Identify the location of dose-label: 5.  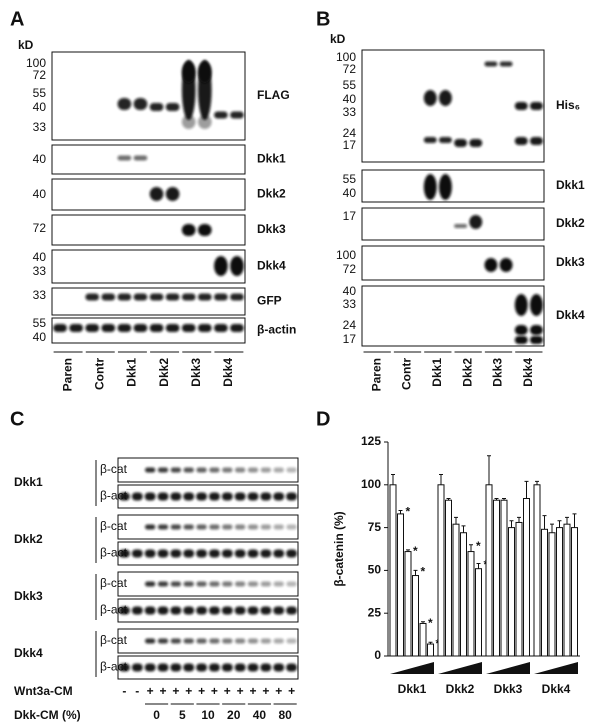
(182, 715).